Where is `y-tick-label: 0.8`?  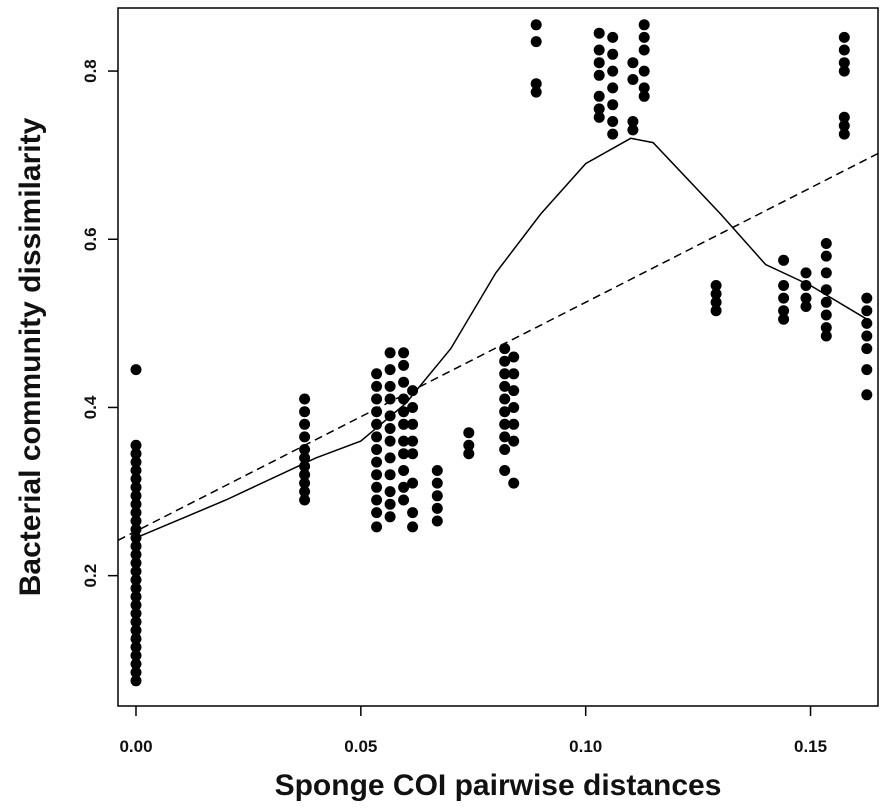
y-tick-label: 0.8 is located at coordinates (90, 71).